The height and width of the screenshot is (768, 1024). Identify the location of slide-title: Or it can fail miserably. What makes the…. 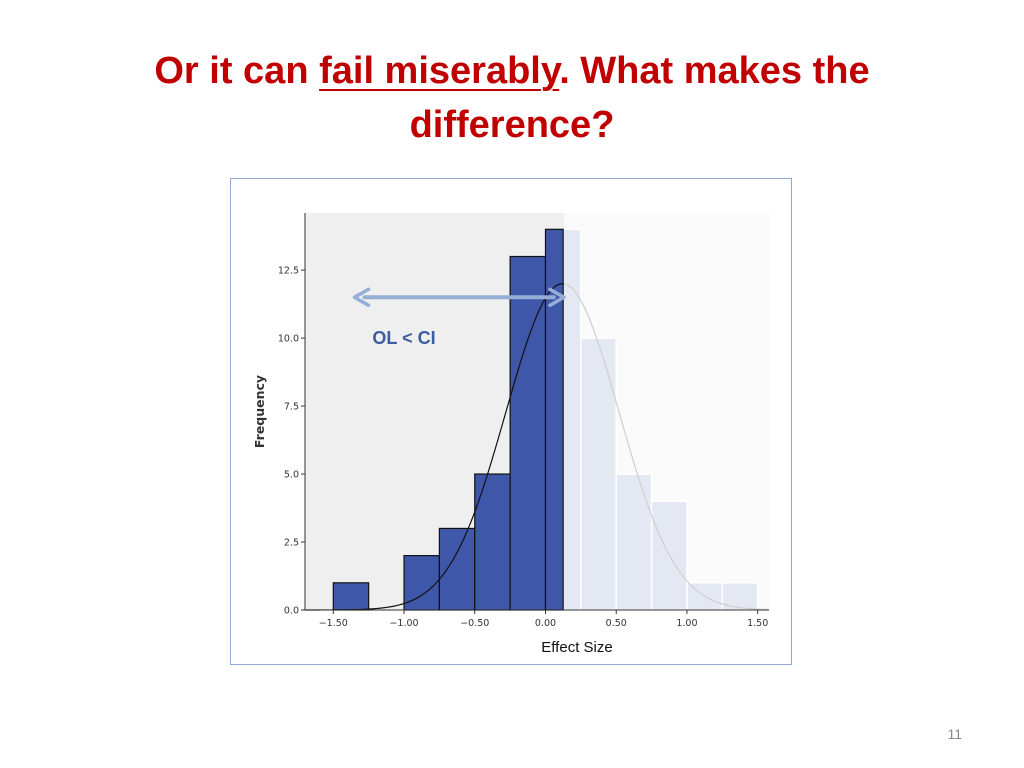
(512, 98).